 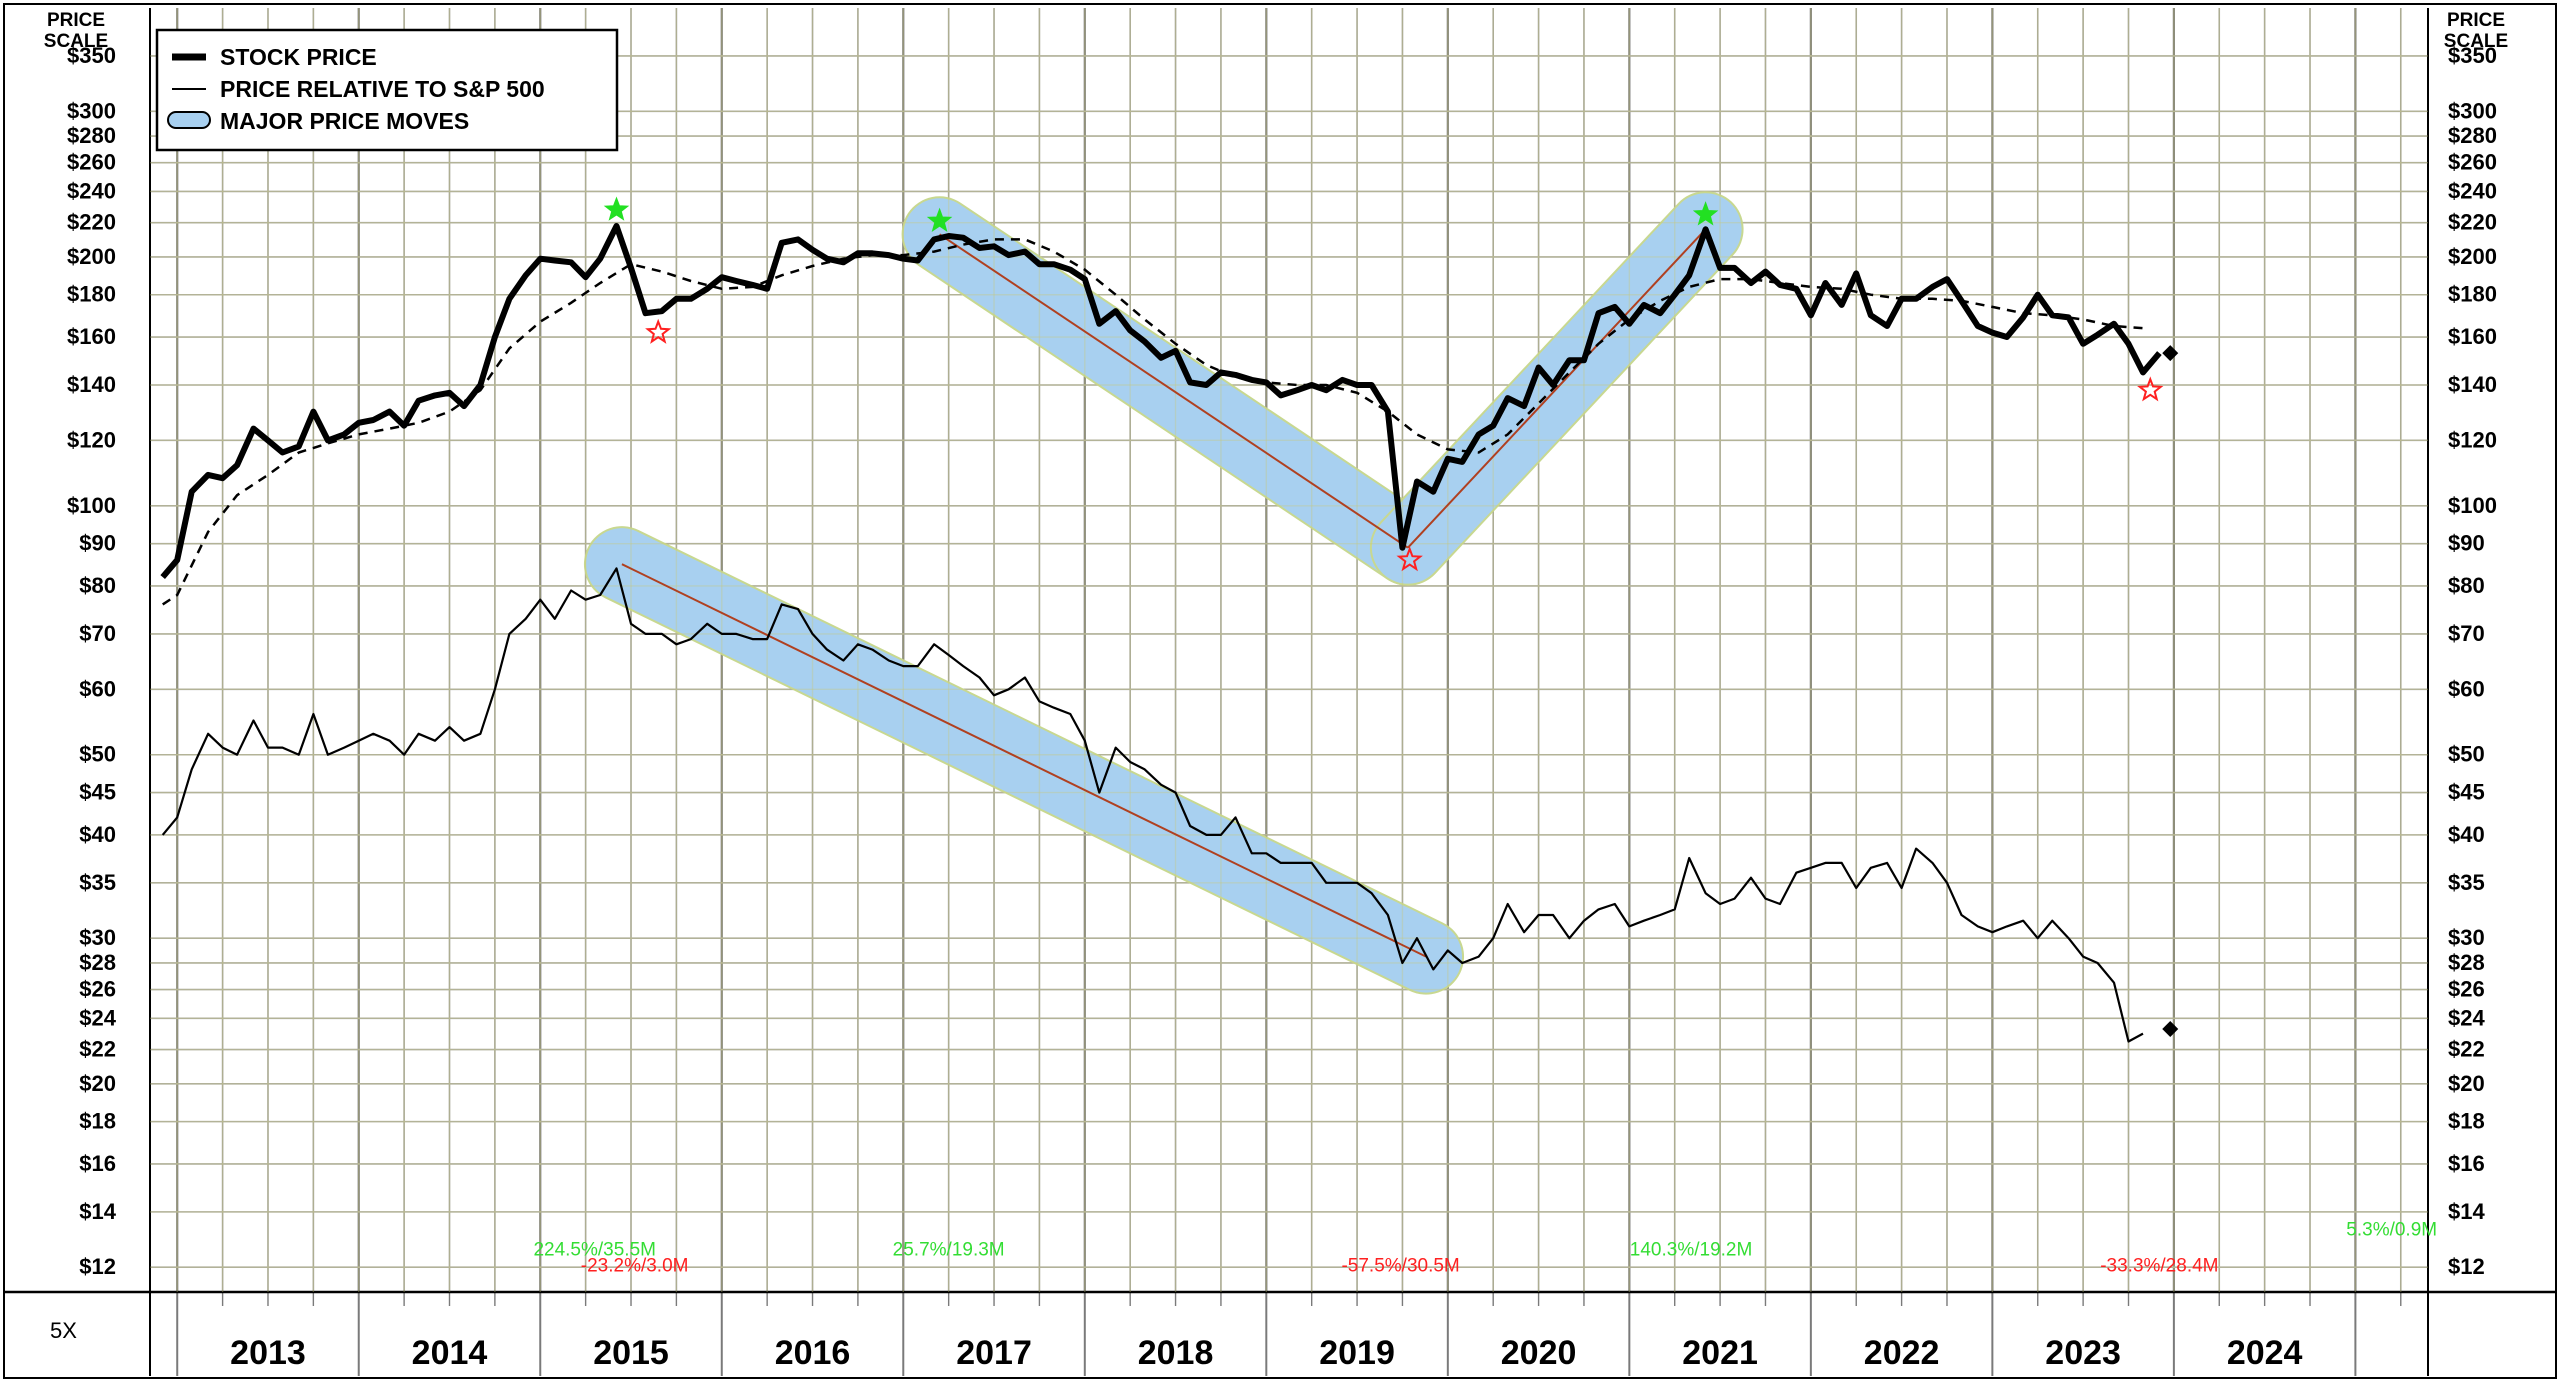 I want to click on y-tick-label-left: $14, so click(x=97, y=1211).